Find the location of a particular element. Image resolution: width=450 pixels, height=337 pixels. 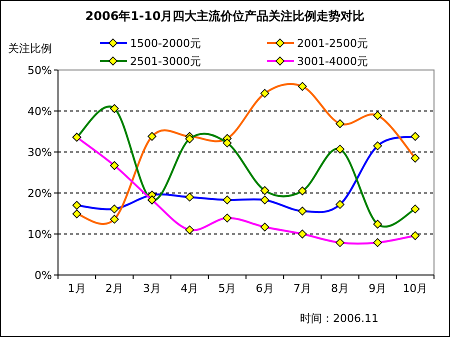

x-tick-label: 10月 is located at coordinates (415, 288).